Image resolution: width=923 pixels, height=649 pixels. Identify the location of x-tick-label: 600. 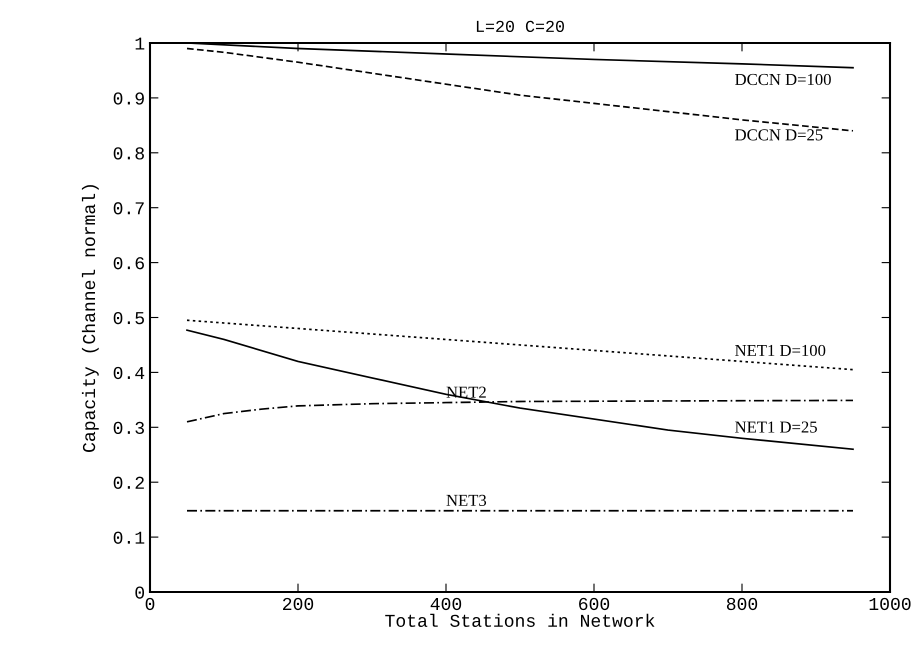
(594, 604).